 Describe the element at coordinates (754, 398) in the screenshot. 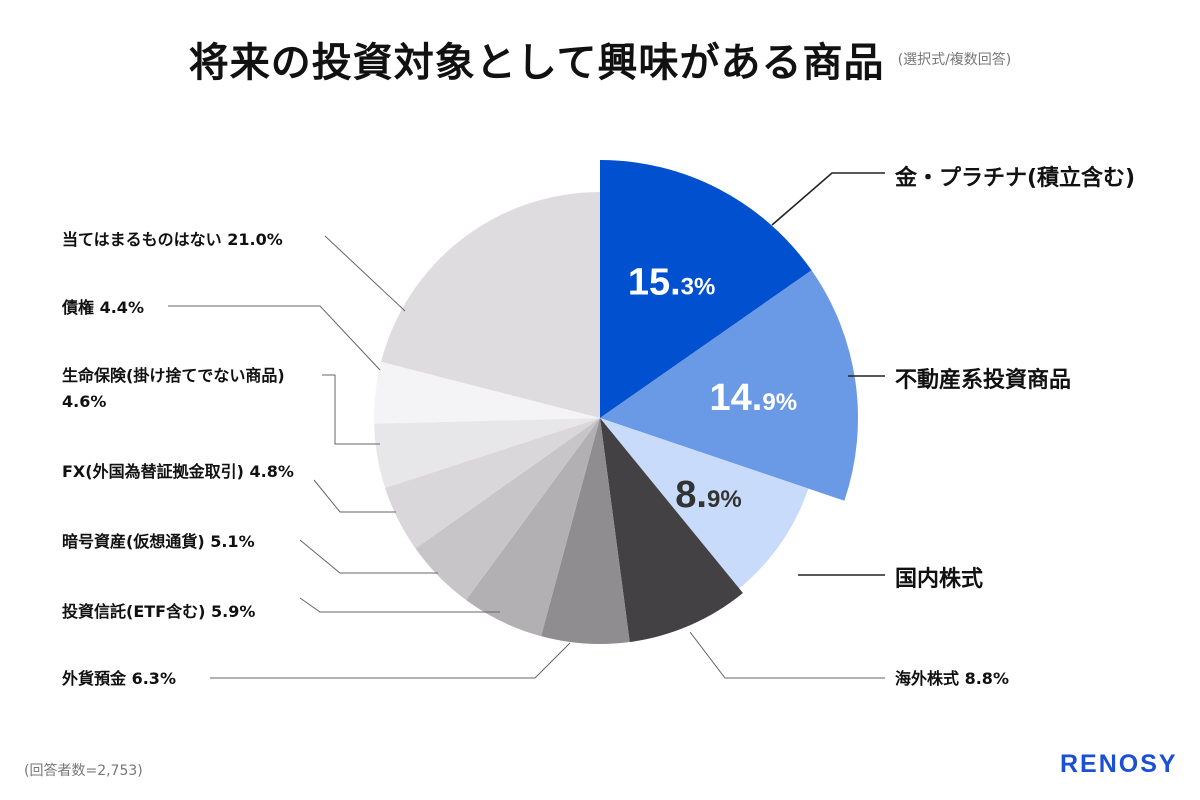

I see `slice-value-real-estate: 14.9%` at that location.